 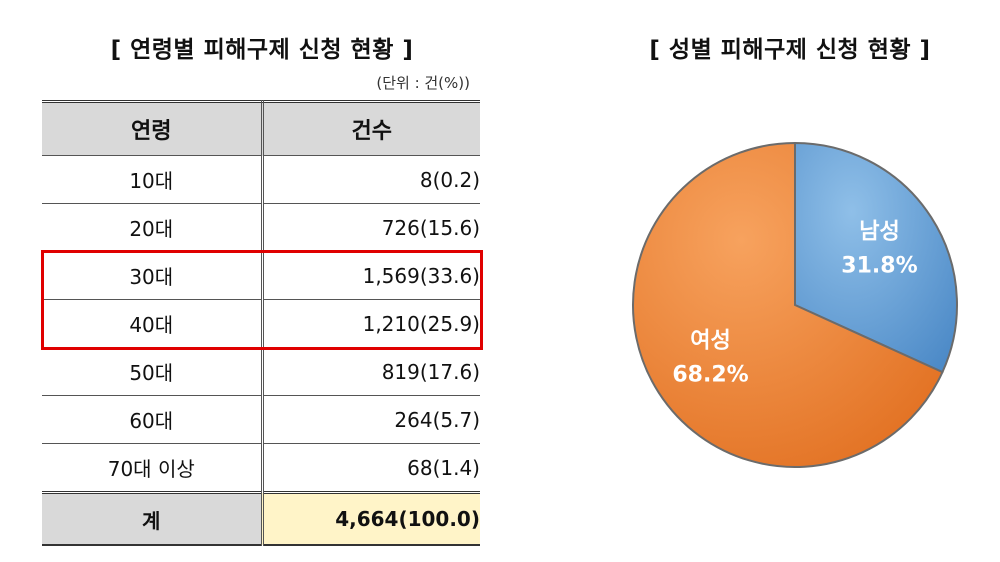 What do you see at coordinates (153, 275) in the screenshot?
I see `age-cell: 30대` at bounding box center [153, 275].